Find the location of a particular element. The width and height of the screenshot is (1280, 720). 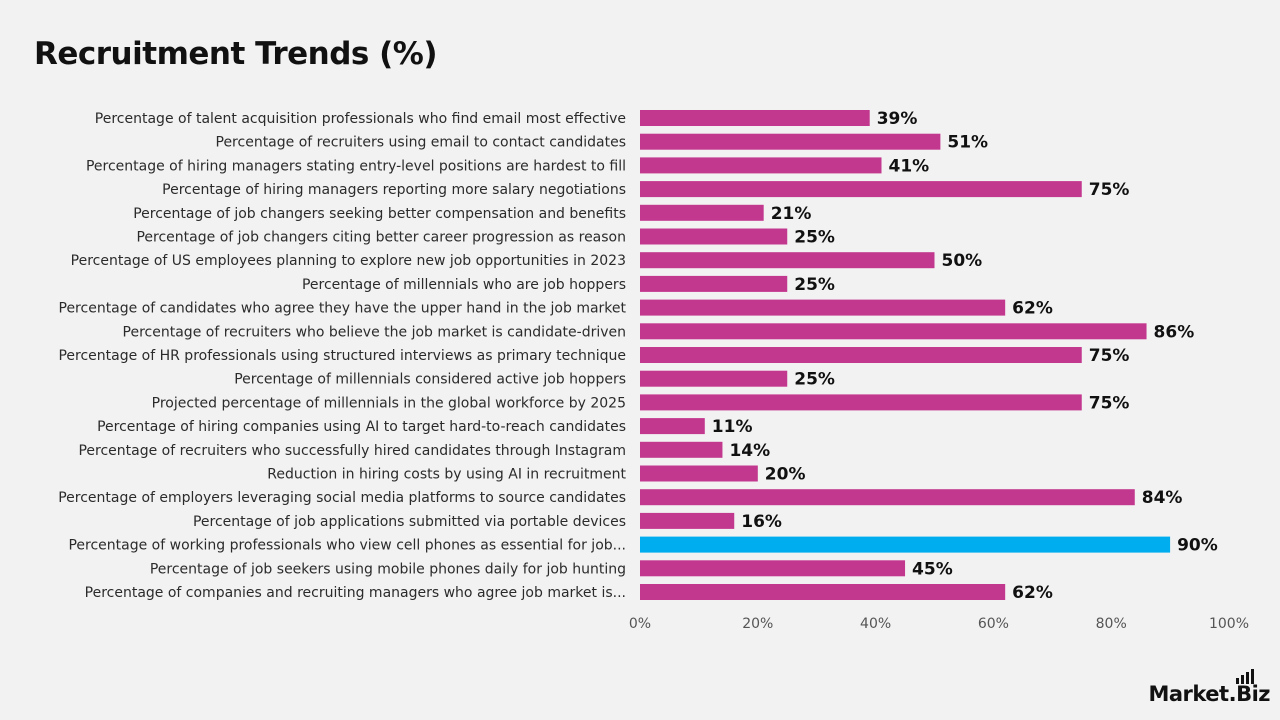

x-tick-label: 40% is located at coordinates (875, 624).